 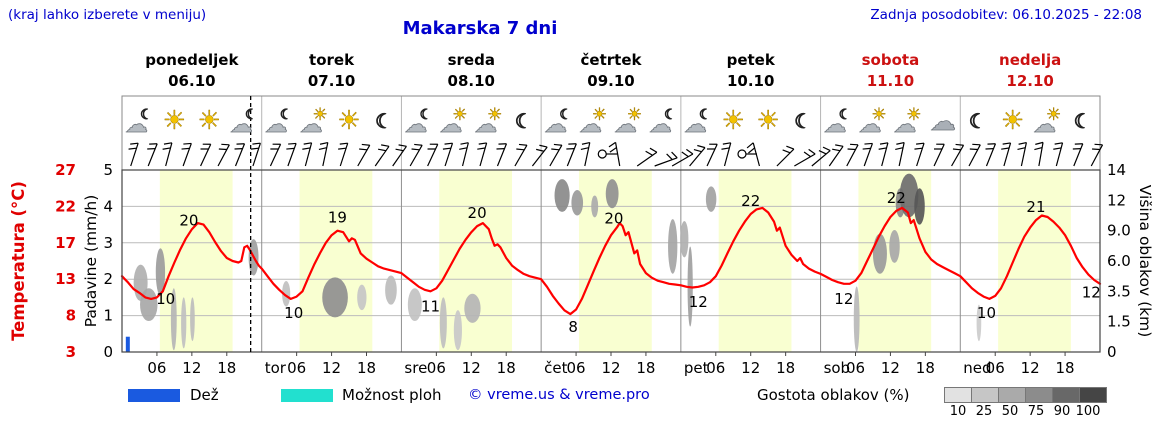 I want to click on svg-text: 9.0, so click(x=1119, y=231).